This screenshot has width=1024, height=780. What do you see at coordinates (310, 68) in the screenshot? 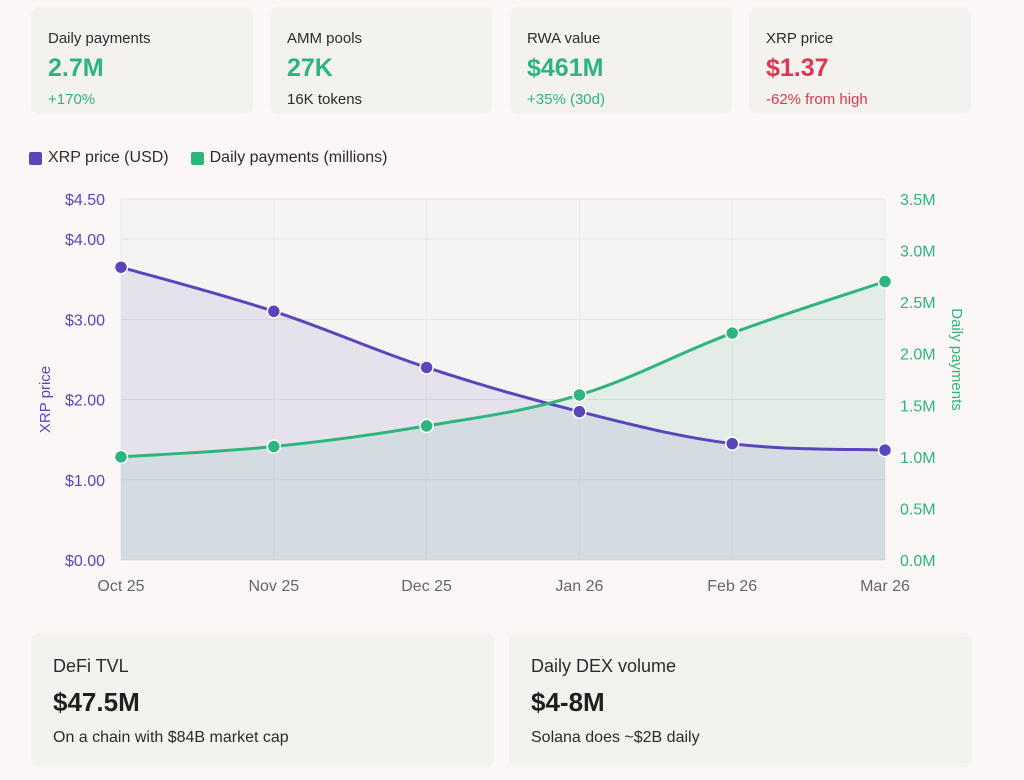
I see `stat-value: 27K` at bounding box center [310, 68].